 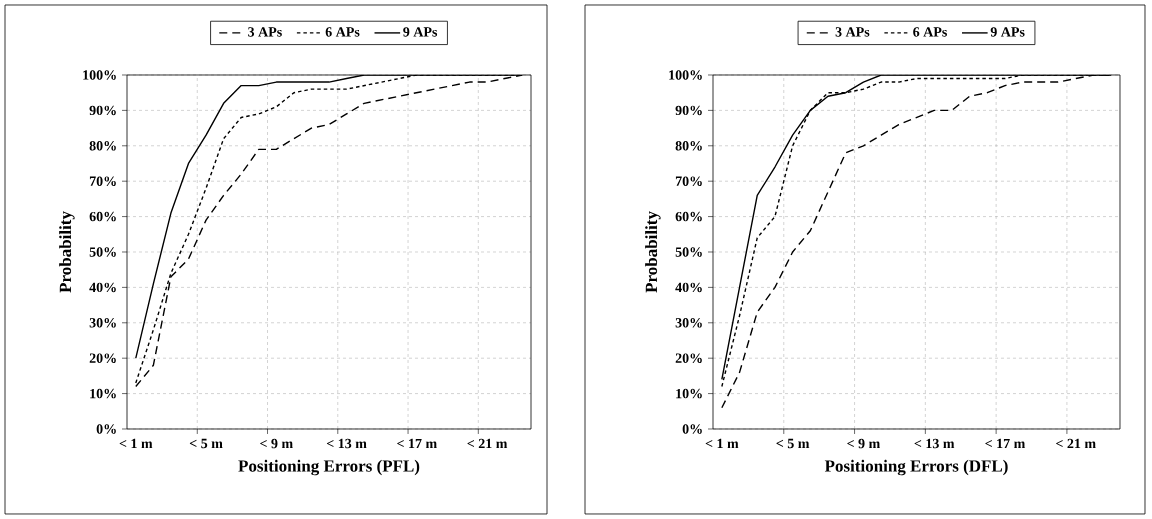 What do you see at coordinates (916, 467) in the screenshot?
I see `x-axis-title: Positioning Errors (DFL)` at bounding box center [916, 467].